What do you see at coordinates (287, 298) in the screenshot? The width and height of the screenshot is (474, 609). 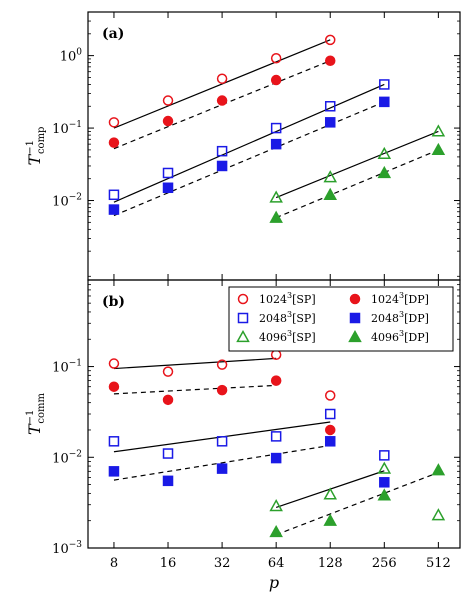 I see `legend-label: 10243[SP]` at bounding box center [287, 298].